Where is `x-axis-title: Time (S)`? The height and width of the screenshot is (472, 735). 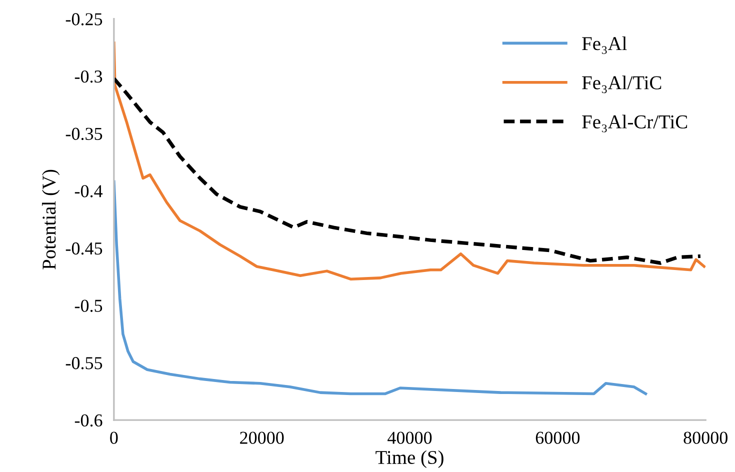 x-axis-title: Time (S) is located at coordinates (410, 459).